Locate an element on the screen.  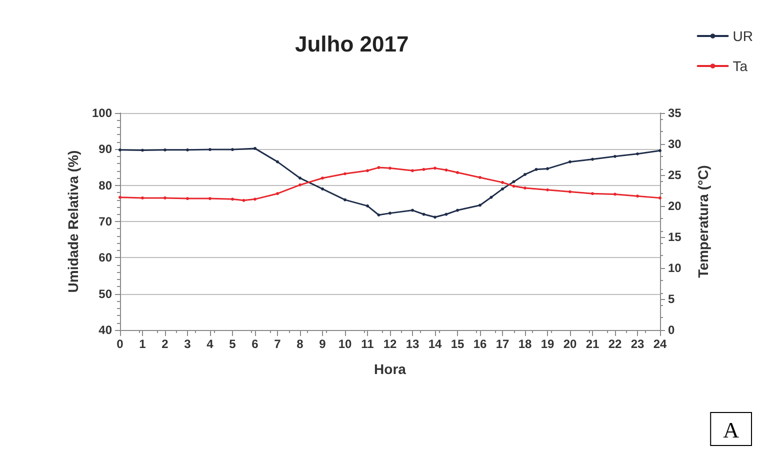
x-tick-label: 17 is located at coordinates (503, 344).